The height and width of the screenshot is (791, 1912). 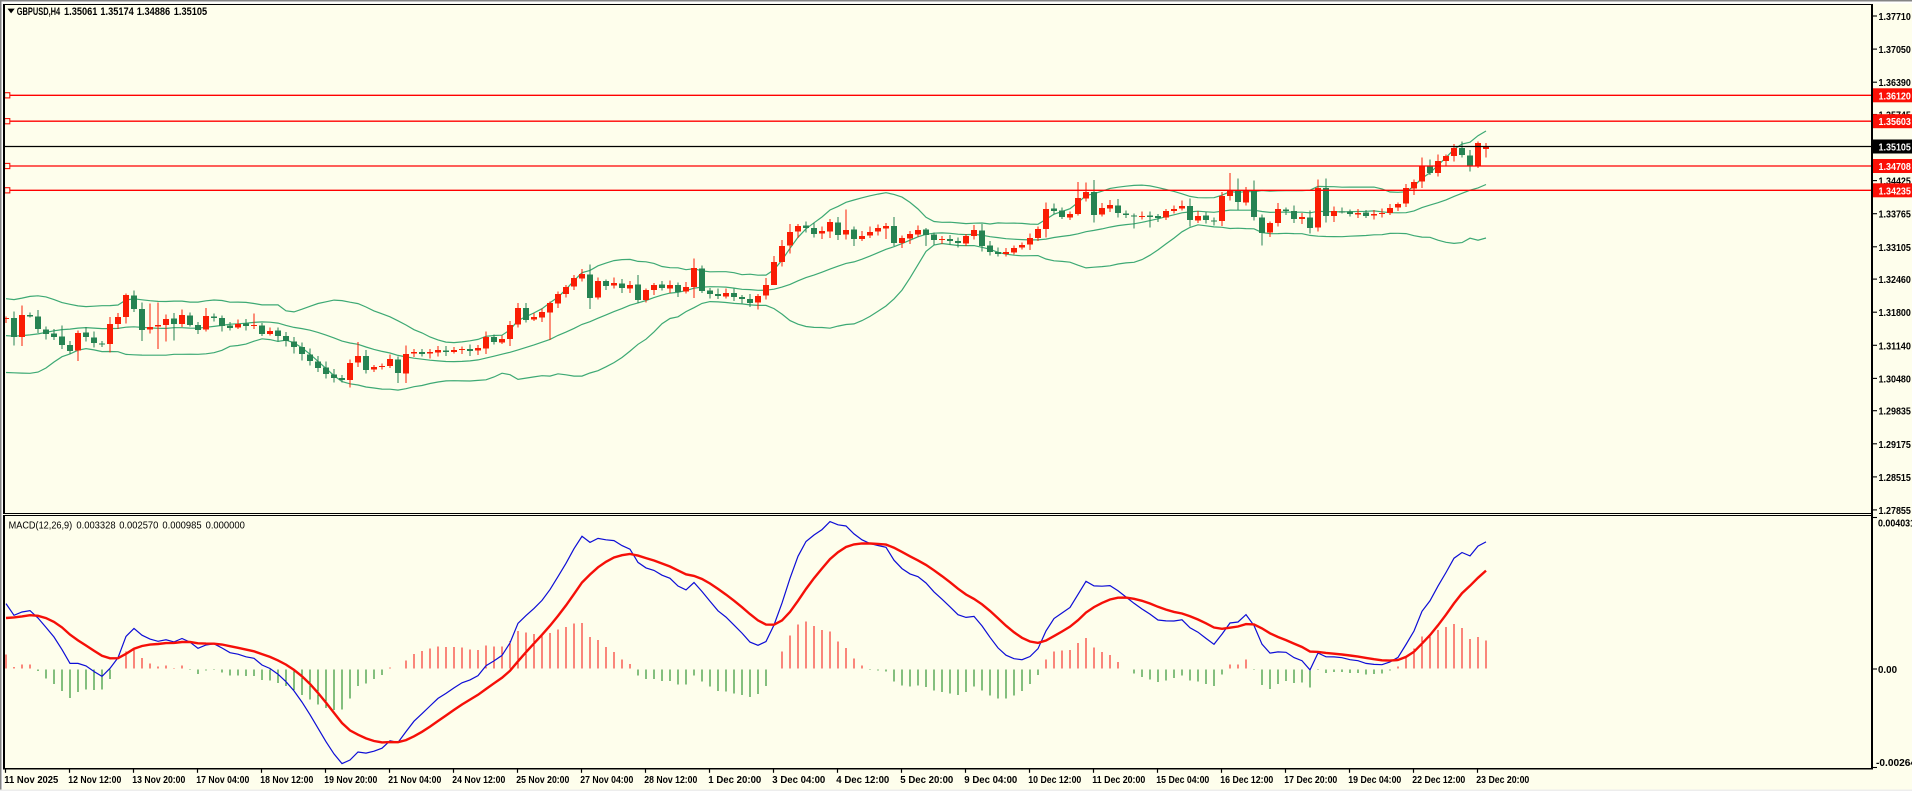 What do you see at coordinates (31, 780) in the screenshot?
I see `svg-text: 11 Nov 2025` at bounding box center [31, 780].